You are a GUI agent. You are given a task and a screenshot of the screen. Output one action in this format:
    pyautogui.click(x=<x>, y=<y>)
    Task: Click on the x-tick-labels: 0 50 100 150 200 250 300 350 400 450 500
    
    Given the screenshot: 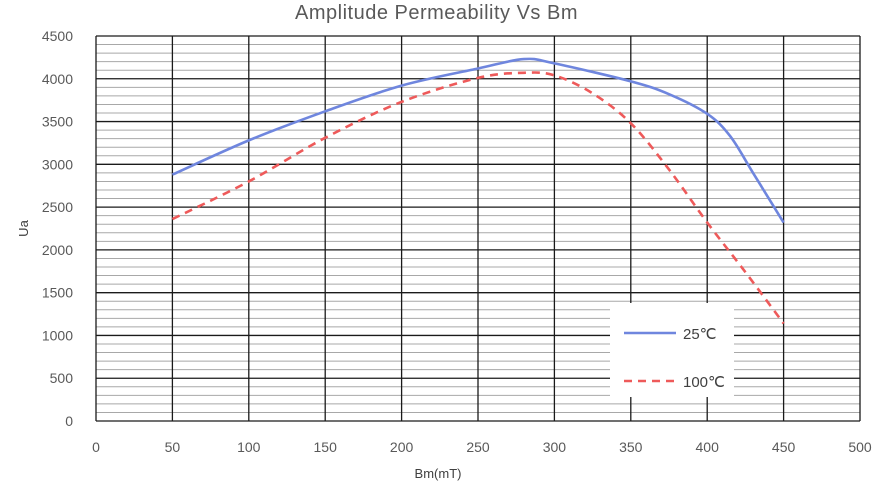 What is the action you would take?
    pyautogui.click(x=482, y=447)
    